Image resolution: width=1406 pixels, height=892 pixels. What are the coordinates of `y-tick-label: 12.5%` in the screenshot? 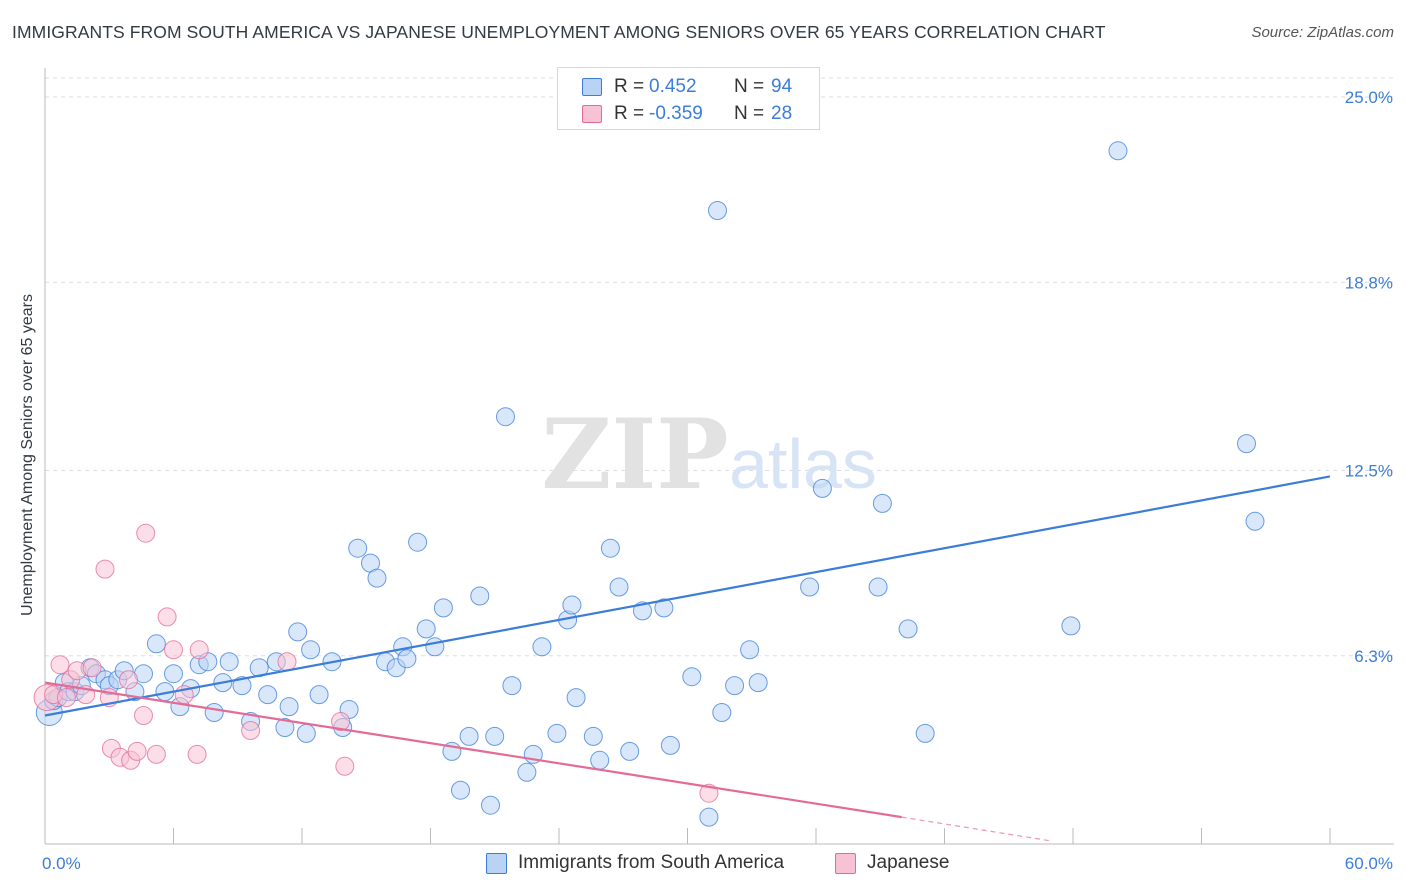 It's located at (1369, 471).